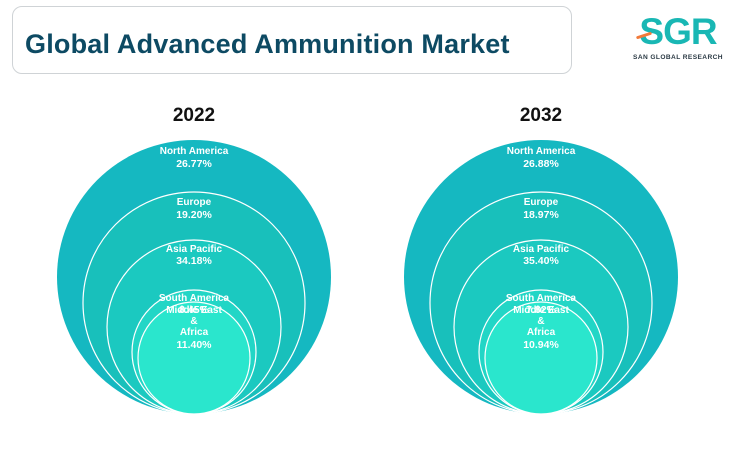 The width and height of the screenshot is (735, 450). I want to click on region-value-north-america: 26.88%, so click(541, 164).